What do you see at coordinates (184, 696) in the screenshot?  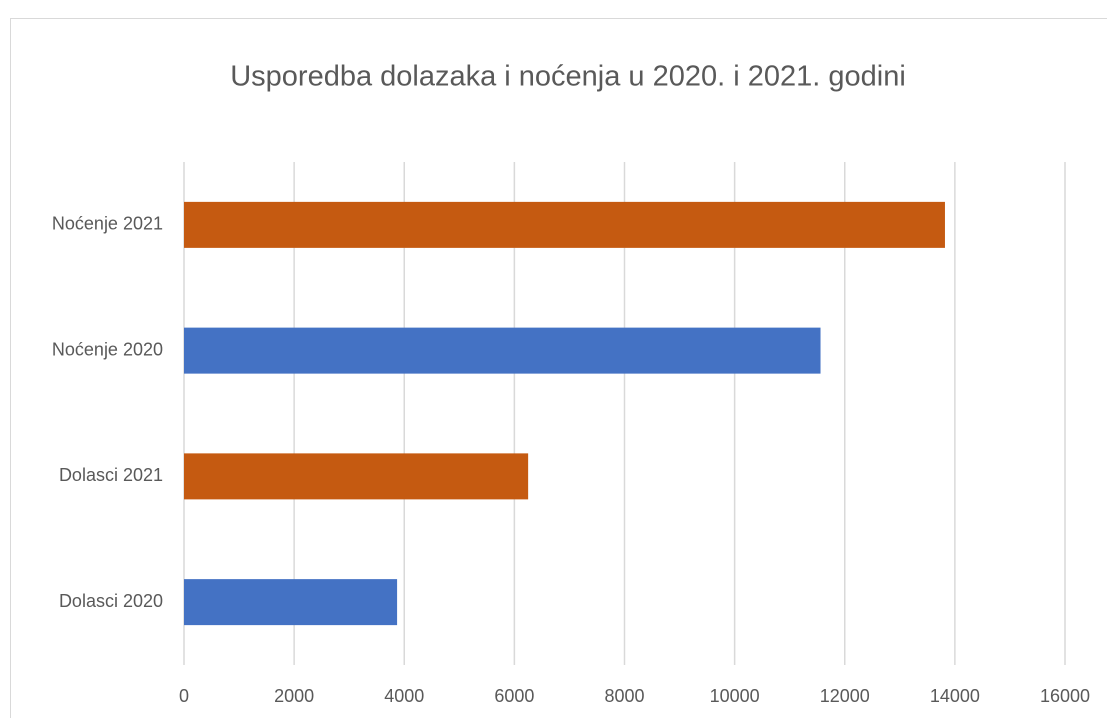 I see `x-tick-label: 0` at bounding box center [184, 696].